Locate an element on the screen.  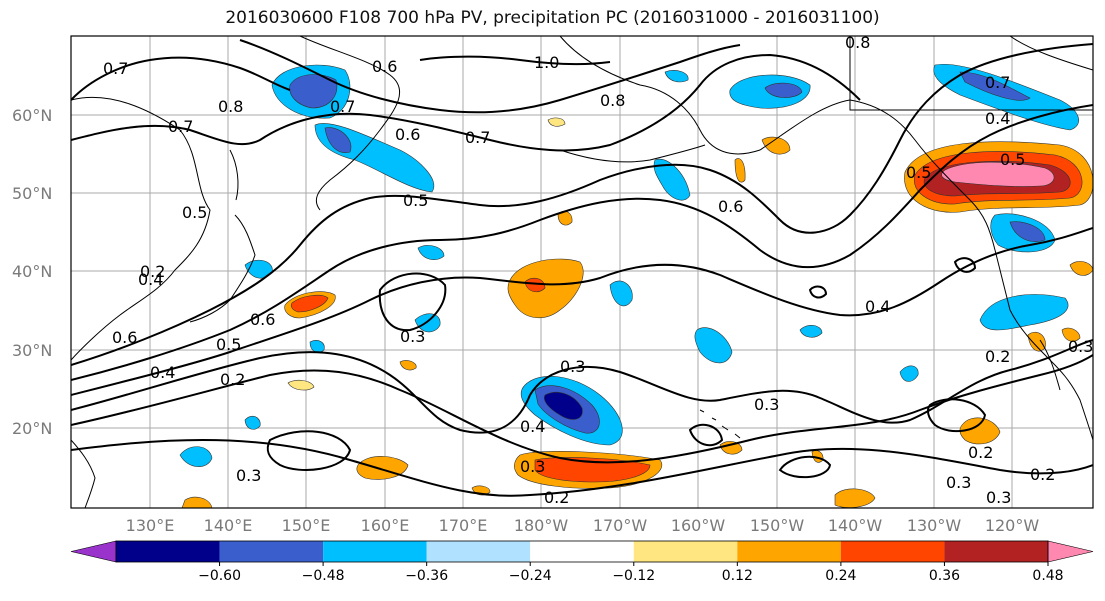
neg-anomaly-japan-sea is located at coordinates (431, 253).